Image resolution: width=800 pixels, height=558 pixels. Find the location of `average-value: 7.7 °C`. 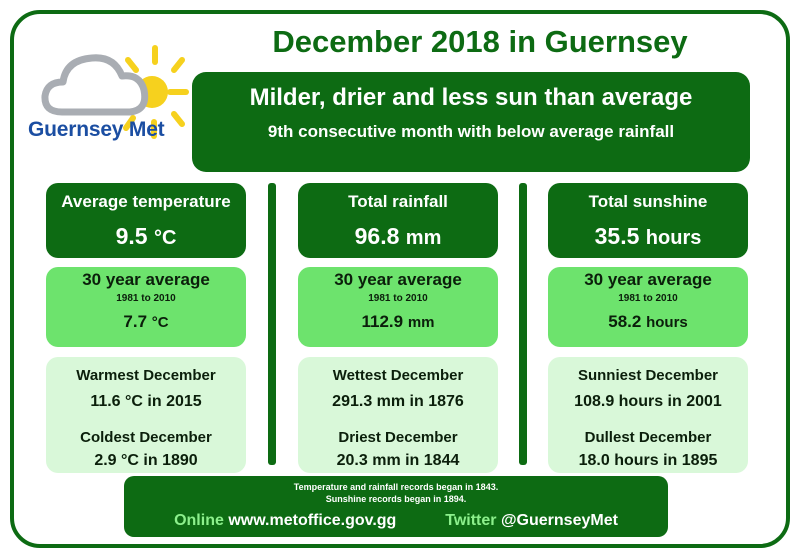

average-value: 7.7 °C is located at coordinates (146, 321).